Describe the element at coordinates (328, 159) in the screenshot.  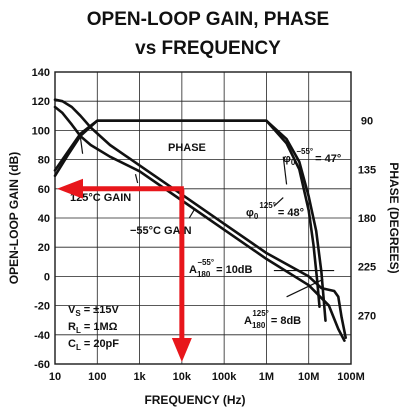
I see `phi-value: = 47°` at that location.